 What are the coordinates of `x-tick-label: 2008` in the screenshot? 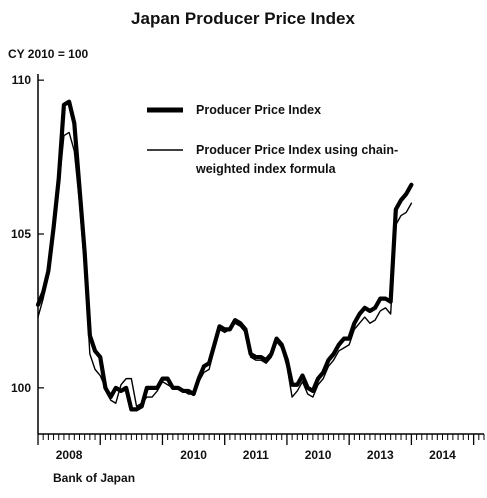 It's located at (69, 455).